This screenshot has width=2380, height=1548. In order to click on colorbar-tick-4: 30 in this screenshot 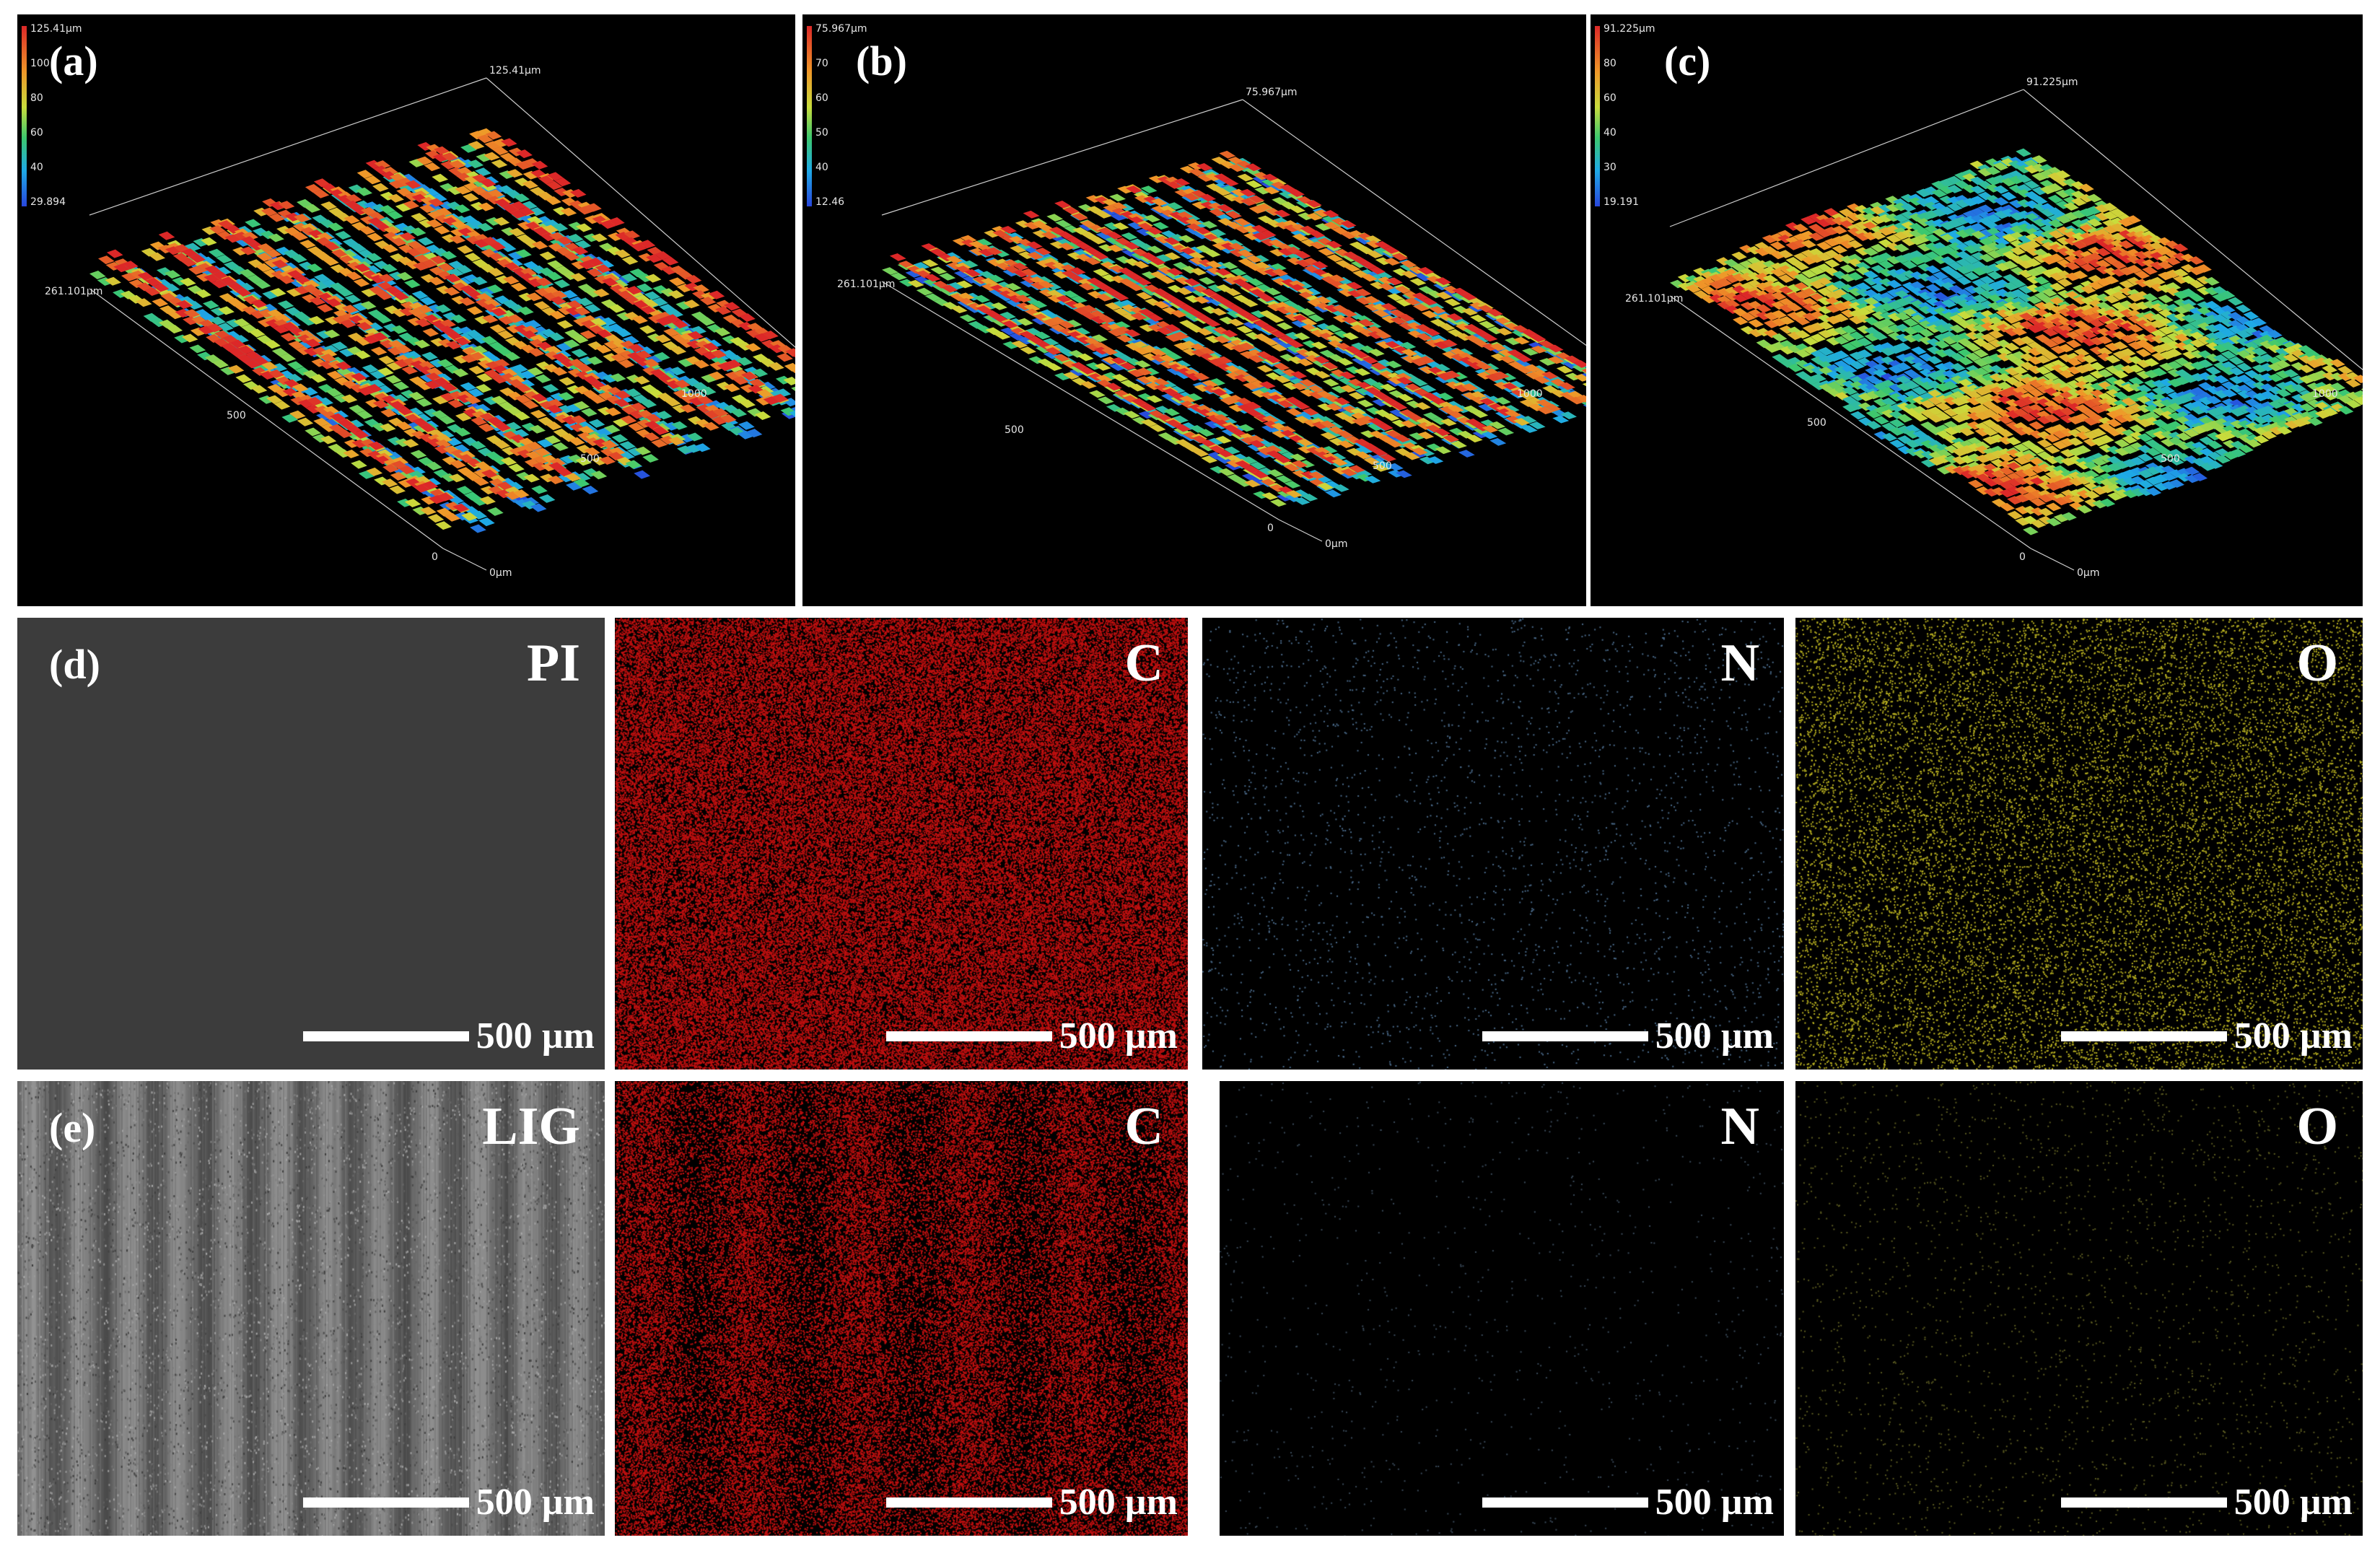, I will do `click(1610, 167)`.